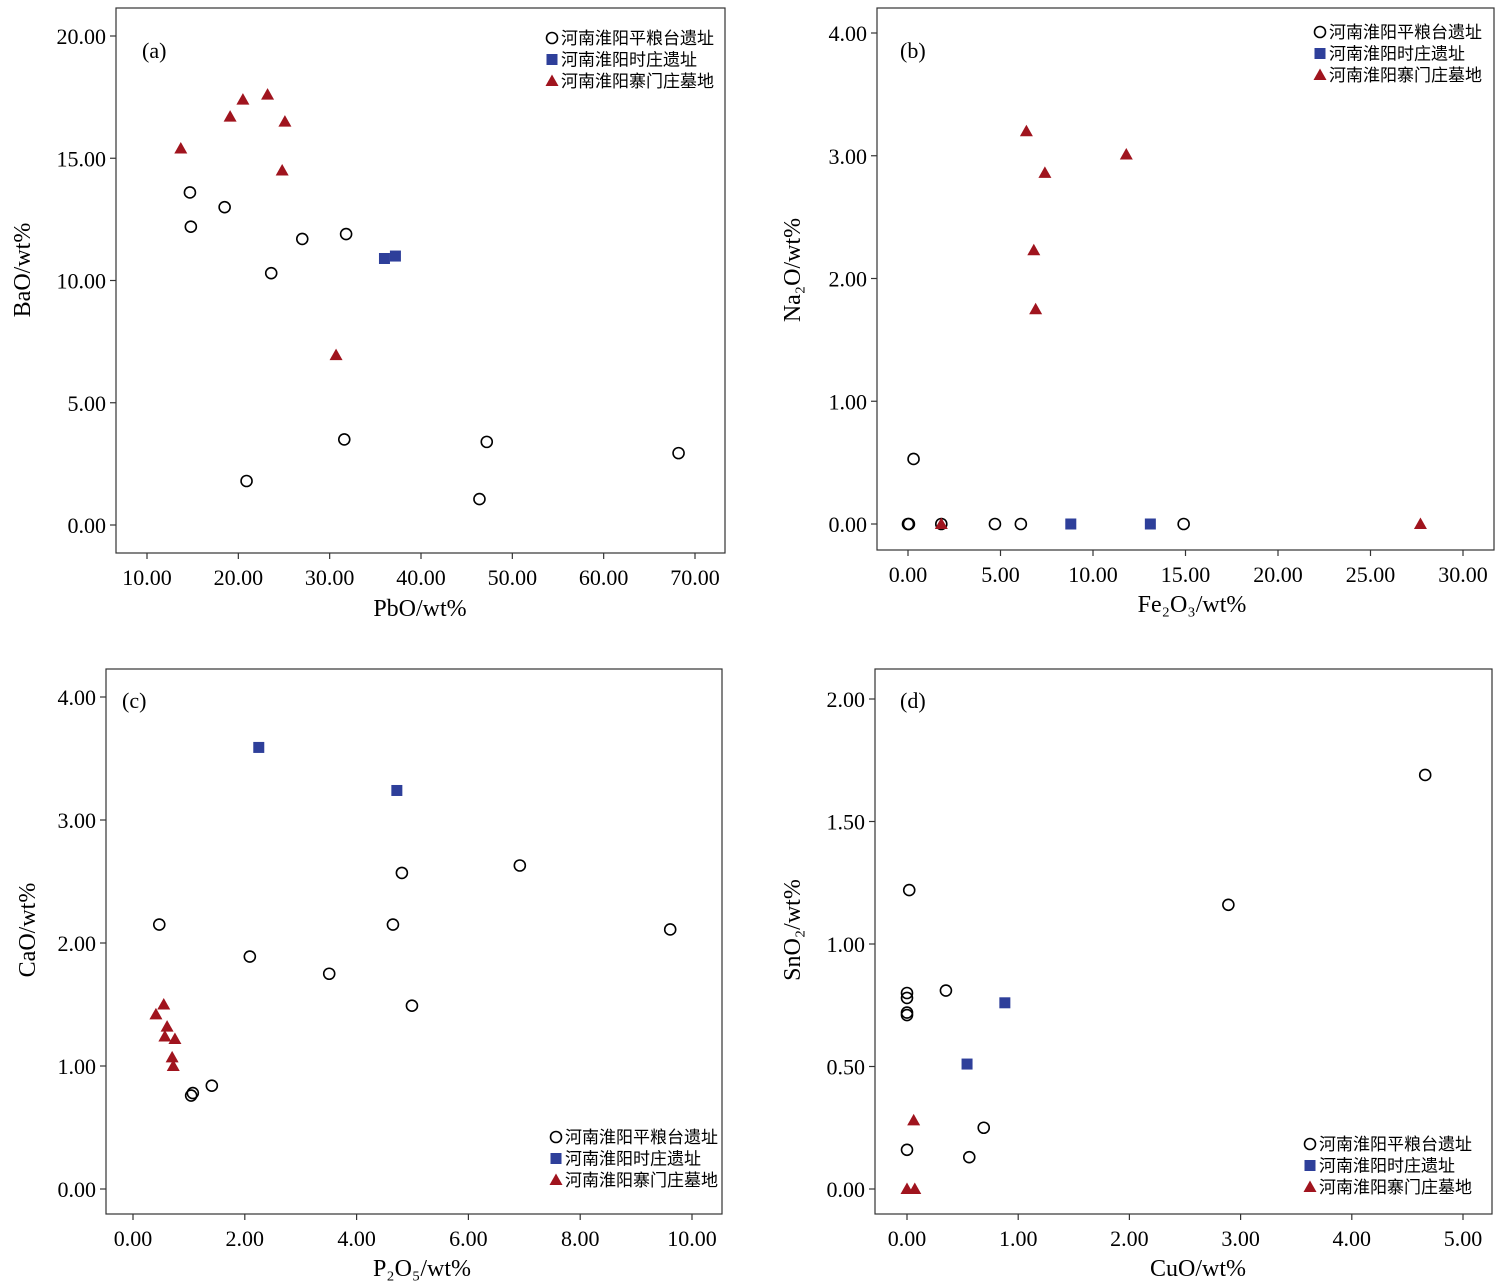 This screenshot has width=1500, height=1286. Describe the element at coordinates (552, 38) in the screenshot. I see `legend-circle-icon` at that location.